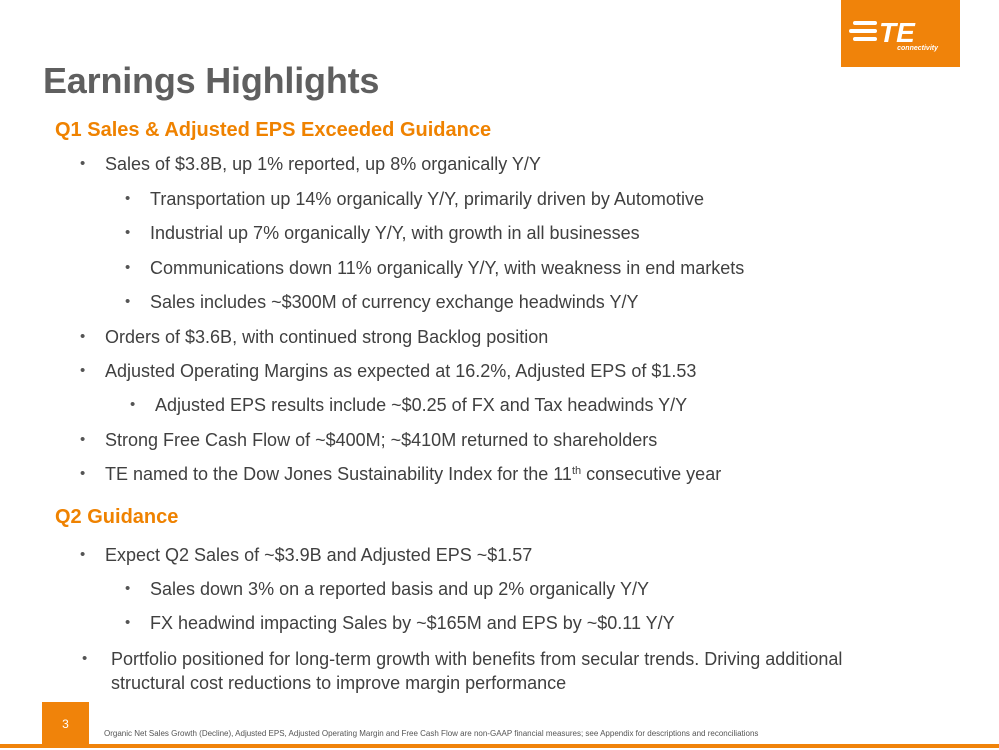  I want to click on footer-bar, so click(499, 746).